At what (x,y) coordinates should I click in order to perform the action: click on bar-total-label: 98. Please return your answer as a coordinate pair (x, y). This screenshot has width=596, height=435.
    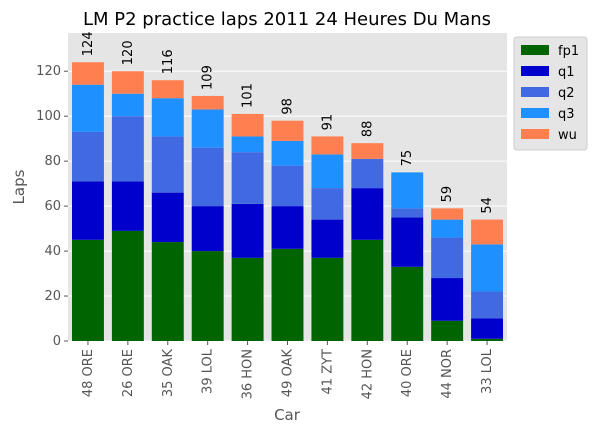
    Looking at the image, I should click on (288, 106).